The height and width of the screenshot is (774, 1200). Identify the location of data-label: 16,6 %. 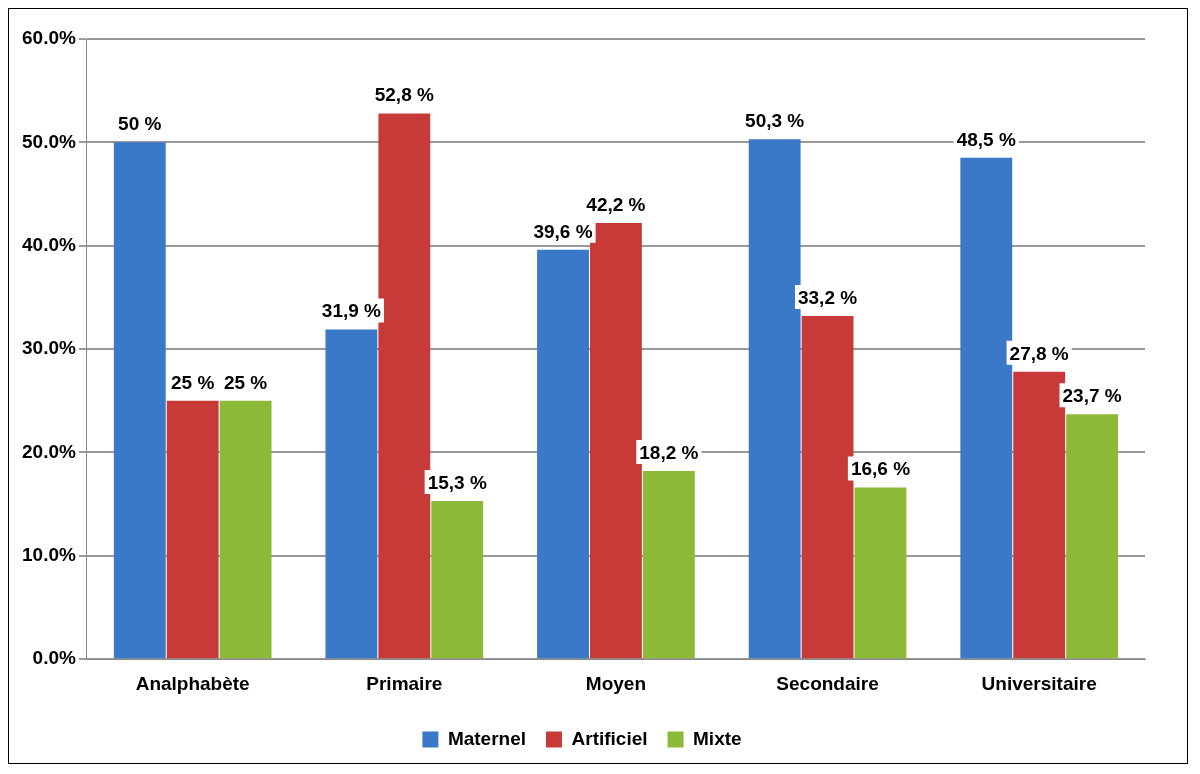
(880, 469).